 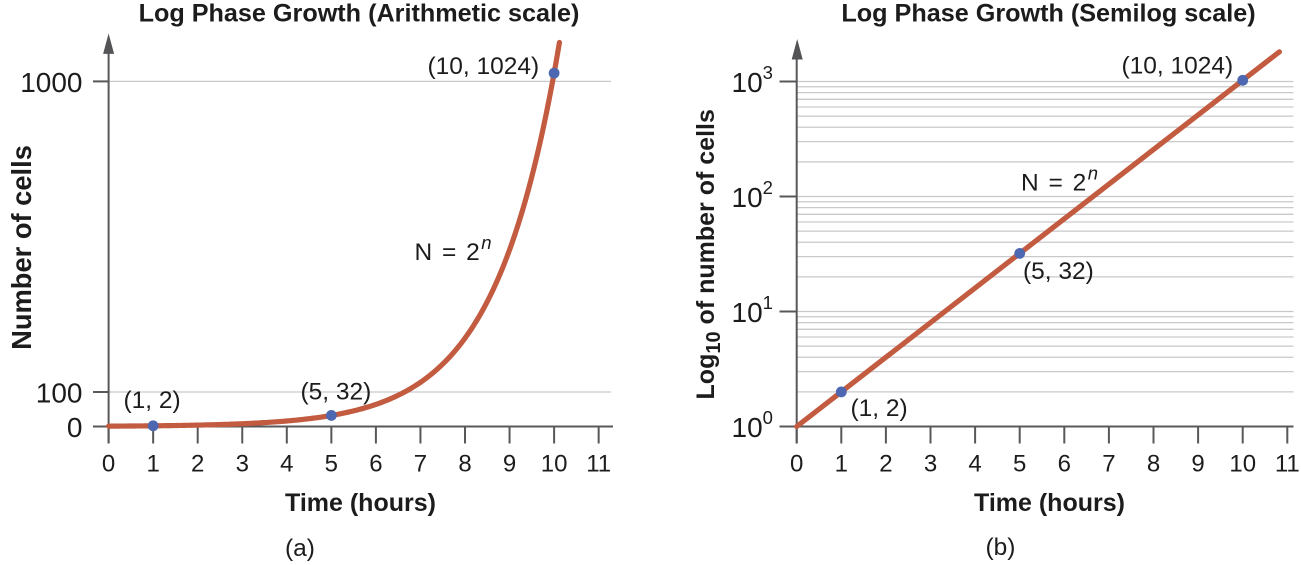 I want to click on svg-text: Number of cells, so click(x=21, y=247).